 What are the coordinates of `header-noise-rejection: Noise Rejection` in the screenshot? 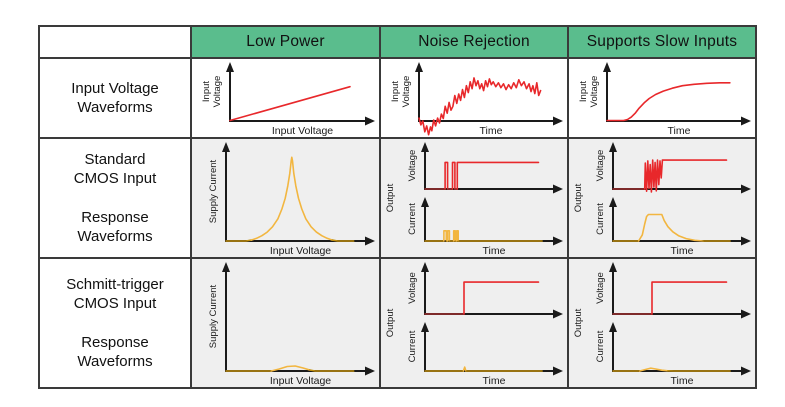 It's located at (474, 42).